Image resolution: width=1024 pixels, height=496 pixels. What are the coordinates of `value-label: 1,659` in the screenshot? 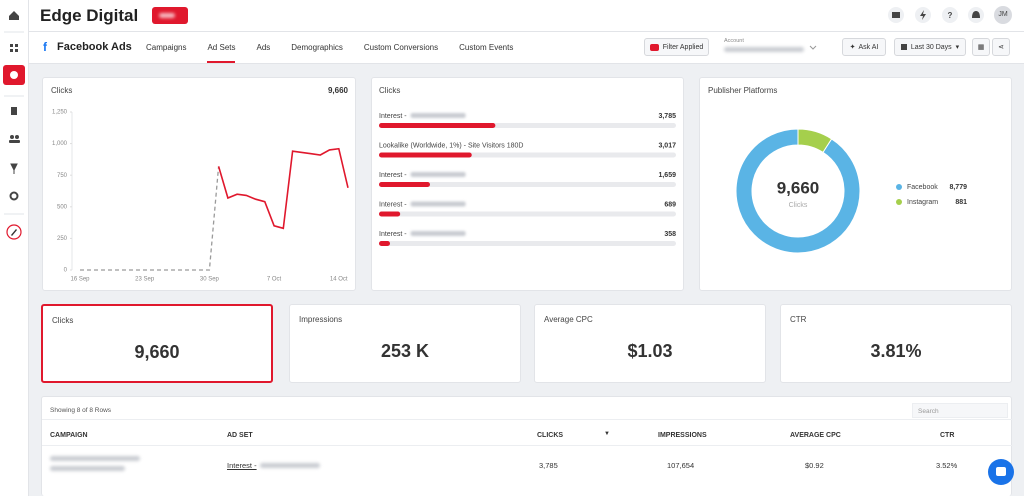 It's located at (667, 175).